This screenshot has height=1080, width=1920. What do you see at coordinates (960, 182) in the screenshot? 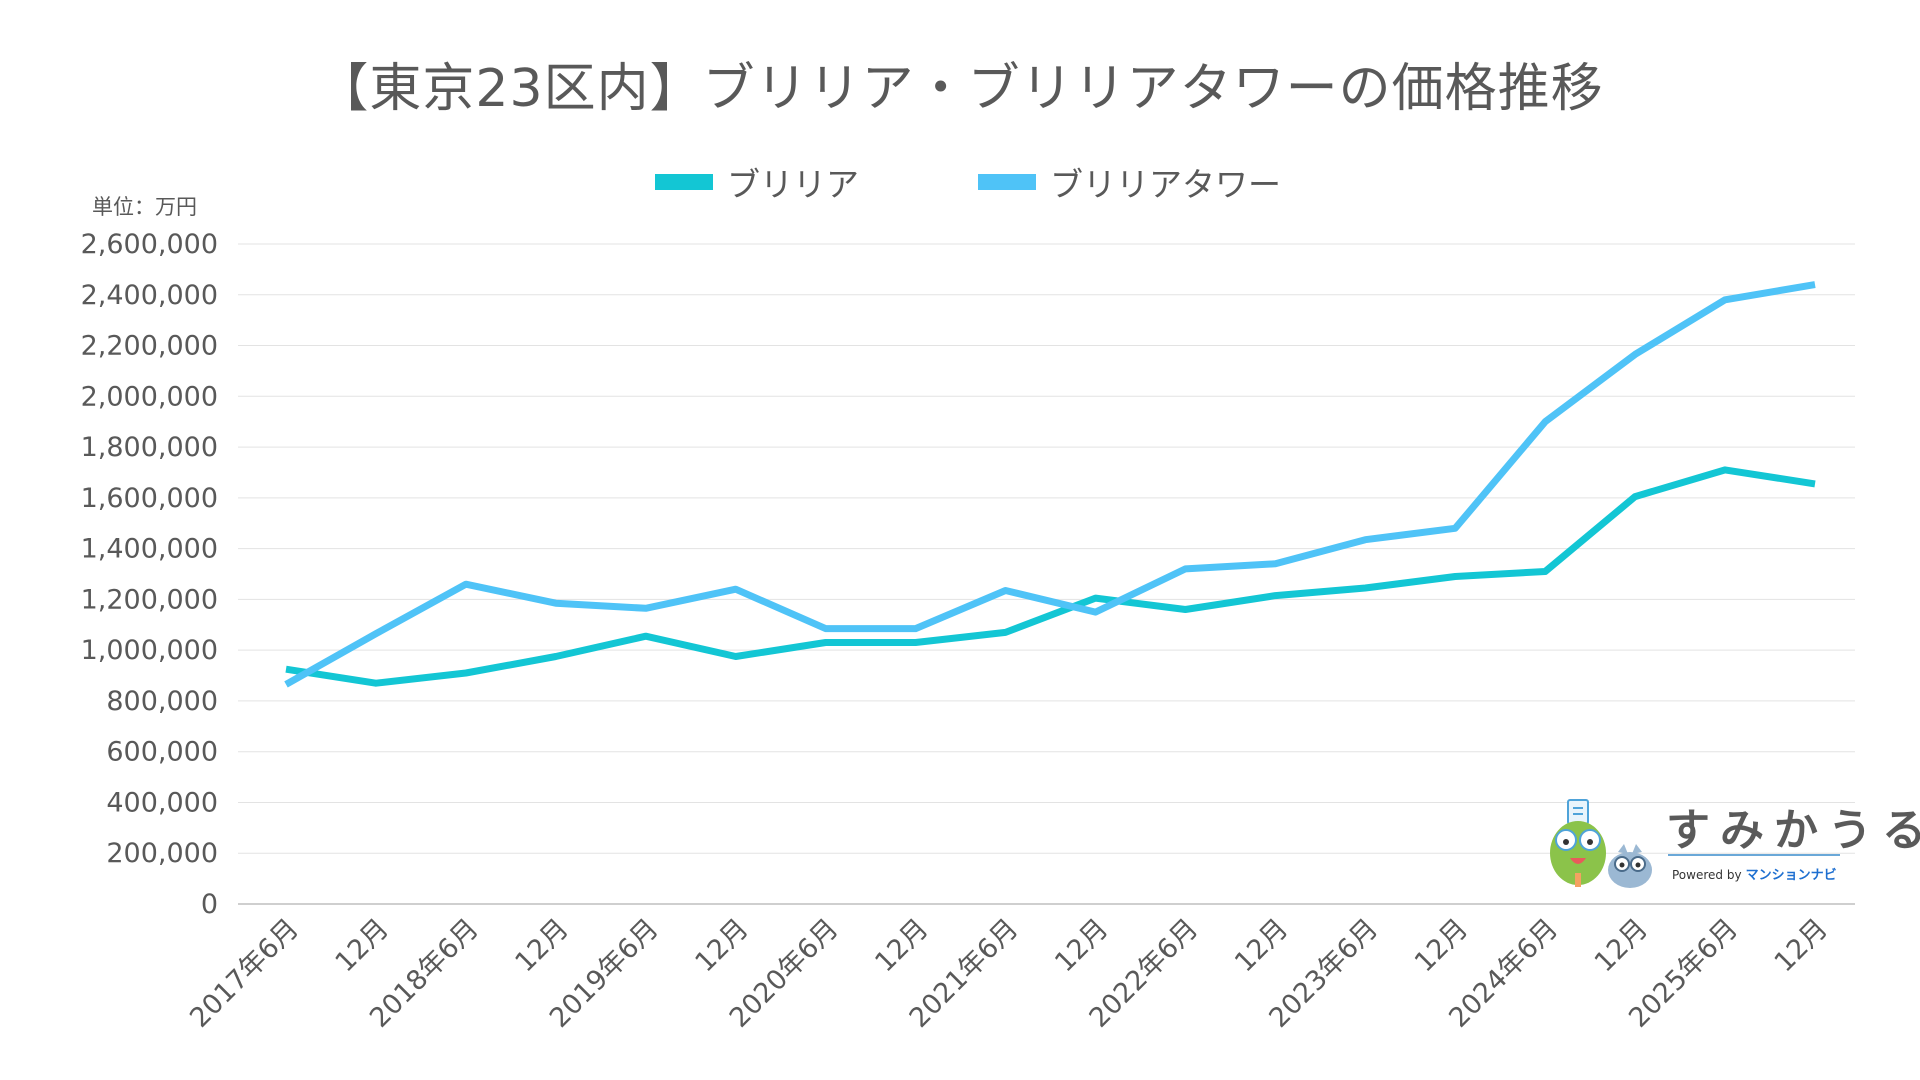
I see `legend: ブリリア ブリリアタワー` at bounding box center [960, 182].